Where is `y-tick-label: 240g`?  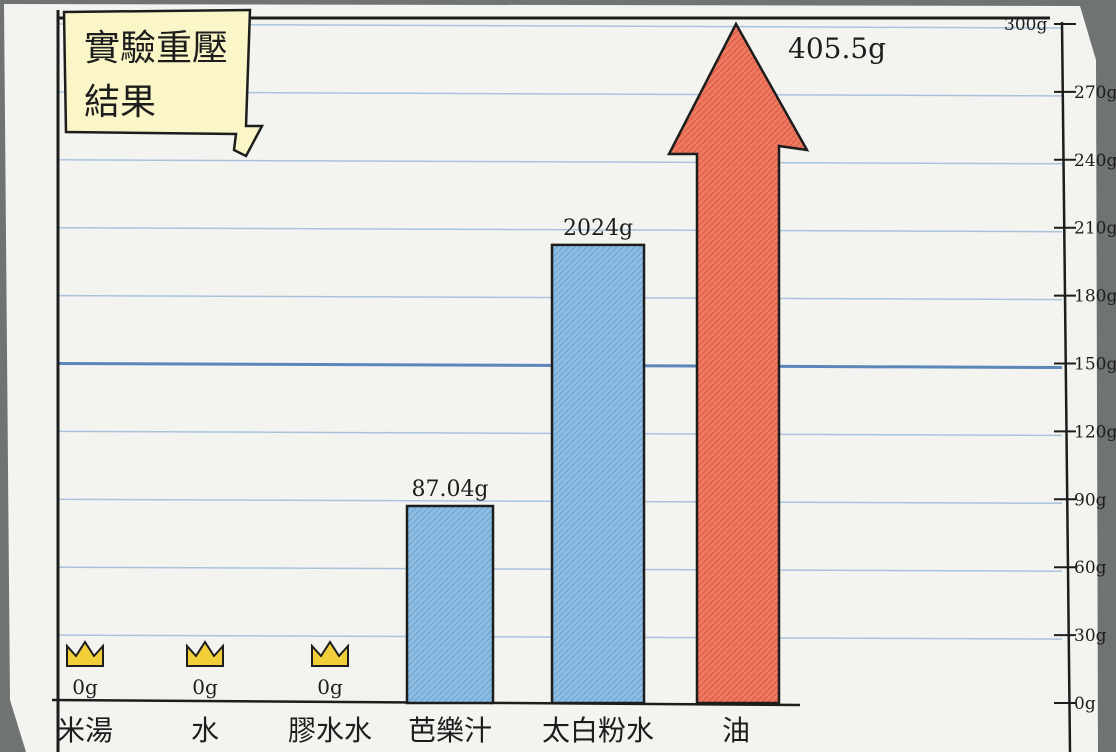
y-tick-label: 240g is located at coordinates (1095, 161).